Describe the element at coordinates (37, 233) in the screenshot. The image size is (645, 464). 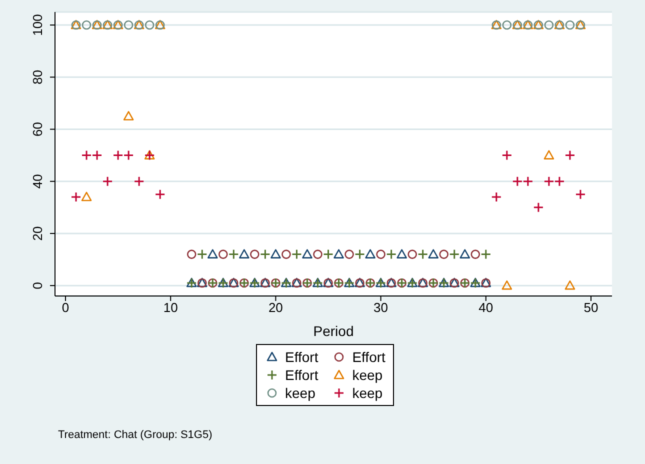
I see `y-tick-label: 20` at that location.